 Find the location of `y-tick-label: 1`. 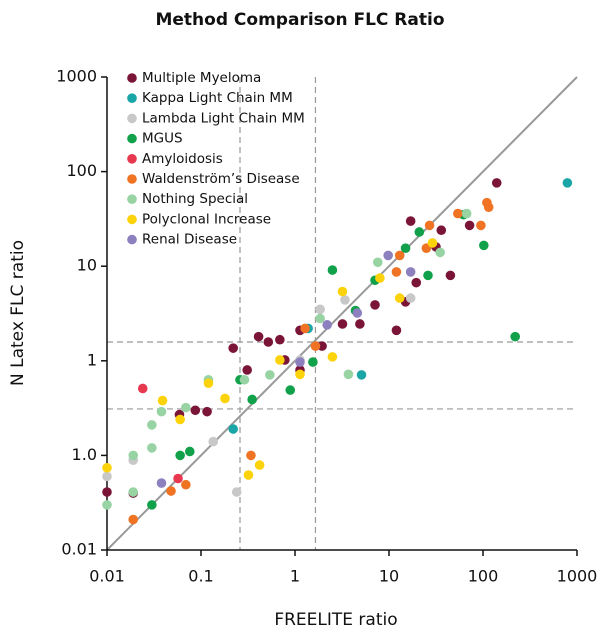

y-tick-label: 1 is located at coordinates (92, 359).